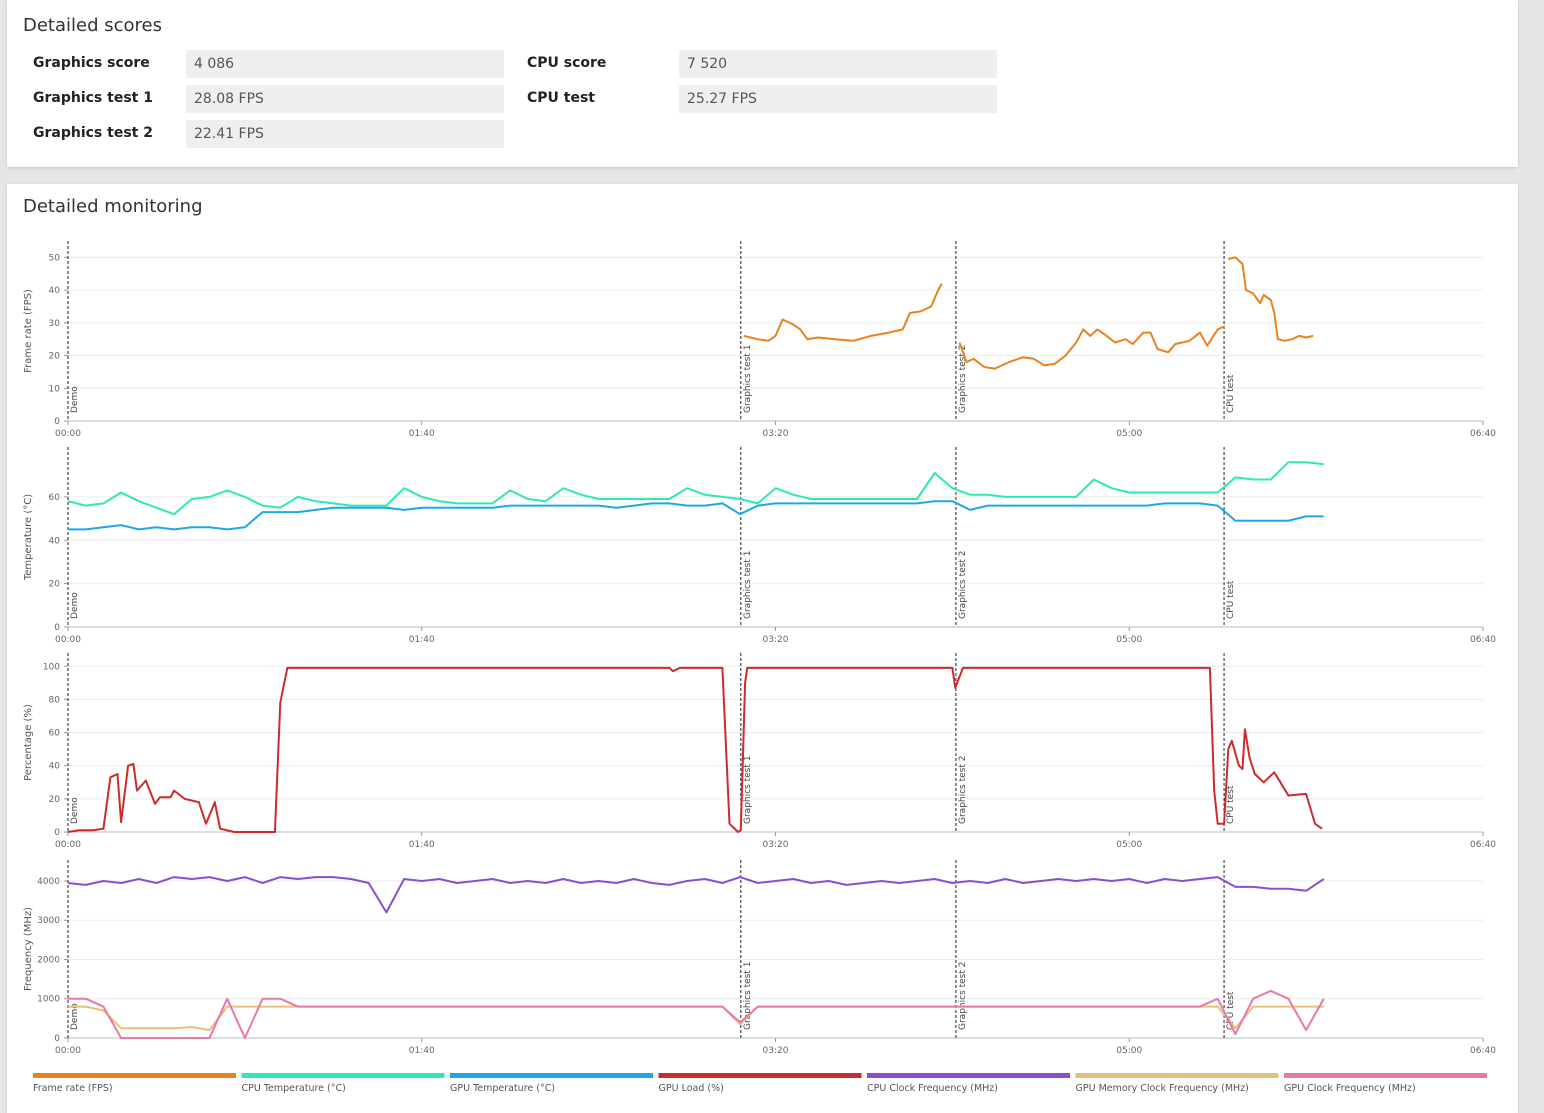 Image resolution: width=1544 pixels, height=1113 pixels. Describe the element at coordinates (345, 134) in the screenshot. I see `score-value: 22.41 FPS` at that location.